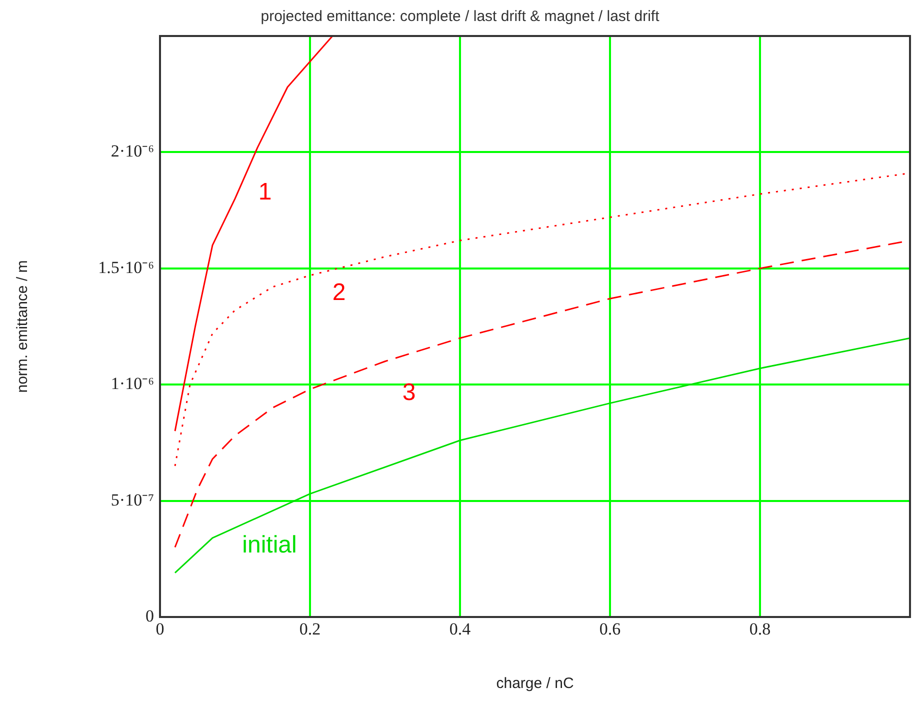  Describe the element at coordinates (610, 629) in the screenshot. I see `x-tick-label: 0.6` at that location.